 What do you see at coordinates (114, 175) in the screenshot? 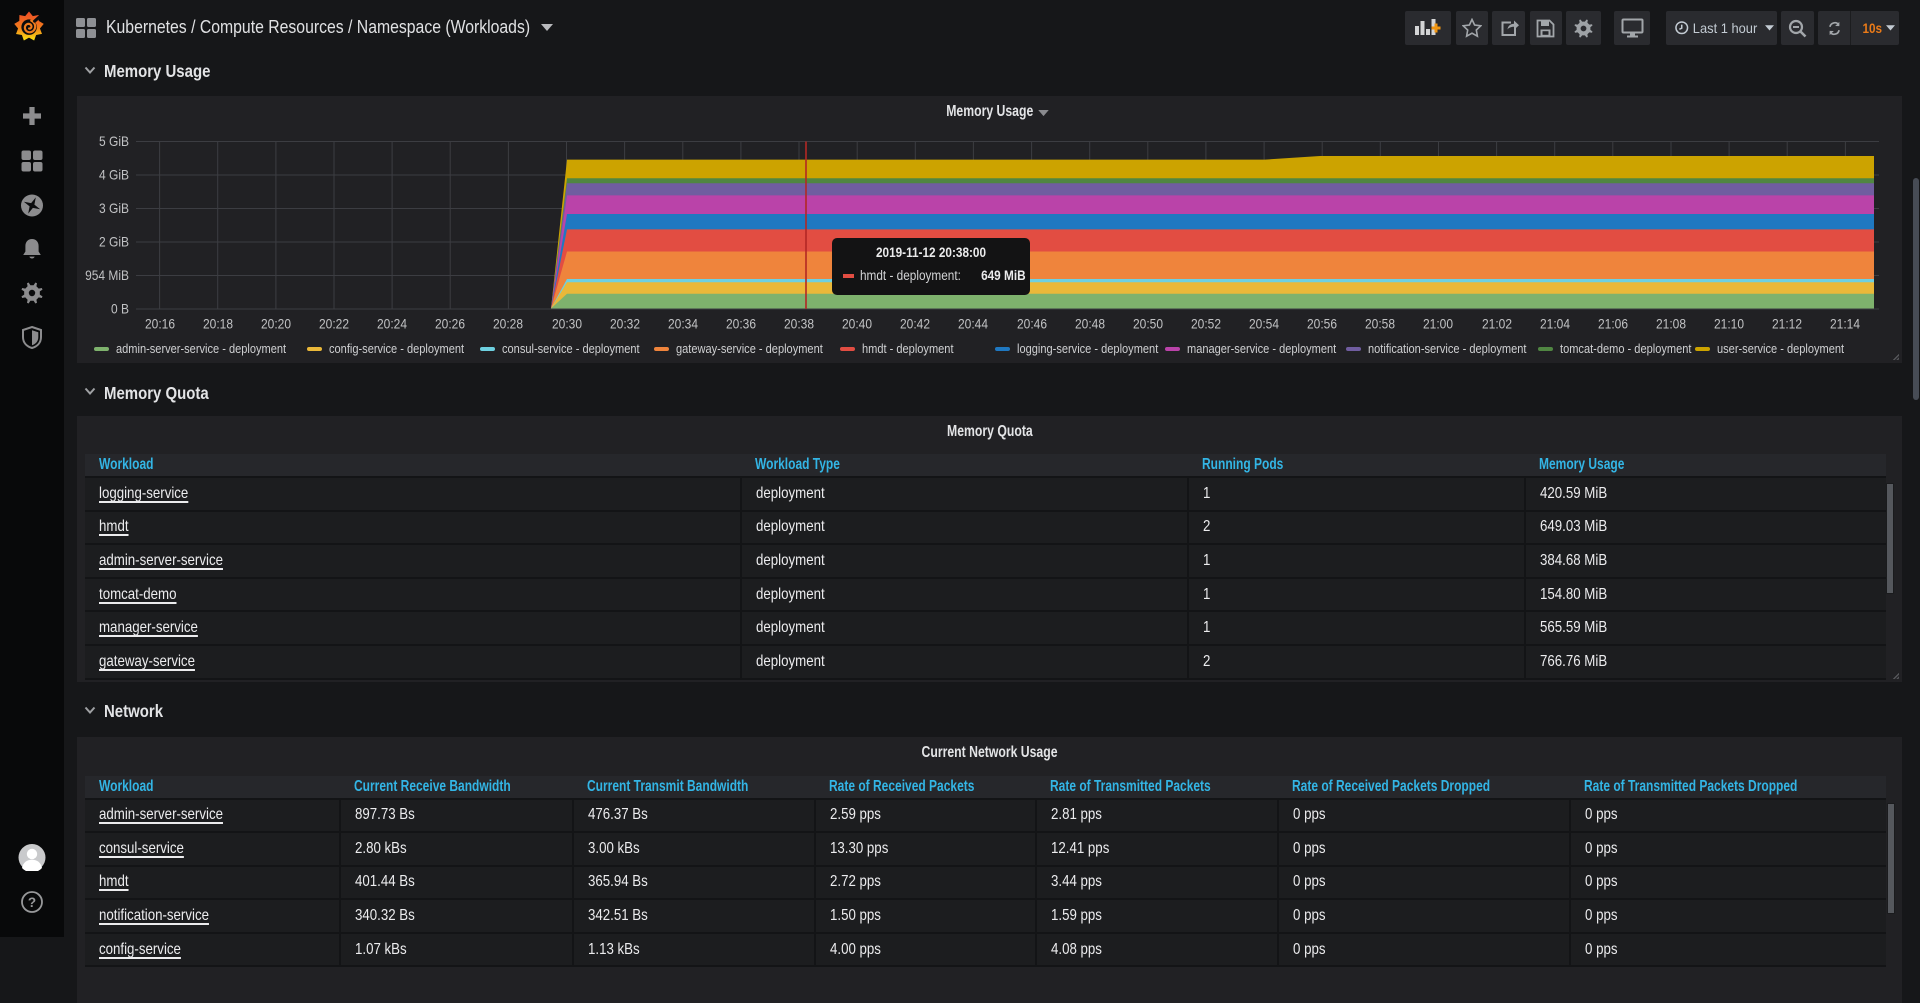
I see `svg-text: 4 GiB` at bounding box center [114, 175].